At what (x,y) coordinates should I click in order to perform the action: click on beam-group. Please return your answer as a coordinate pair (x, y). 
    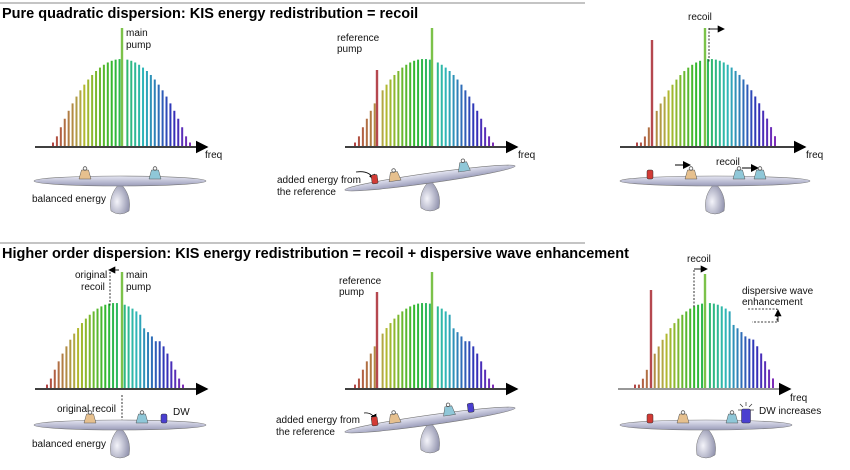
    Looking at the image, I should click on (120, 420).